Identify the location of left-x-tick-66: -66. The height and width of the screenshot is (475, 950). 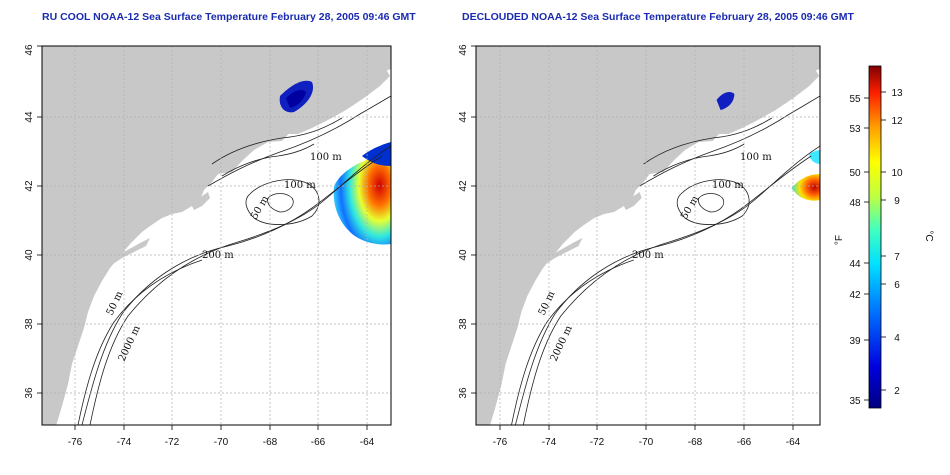
(318, 442).